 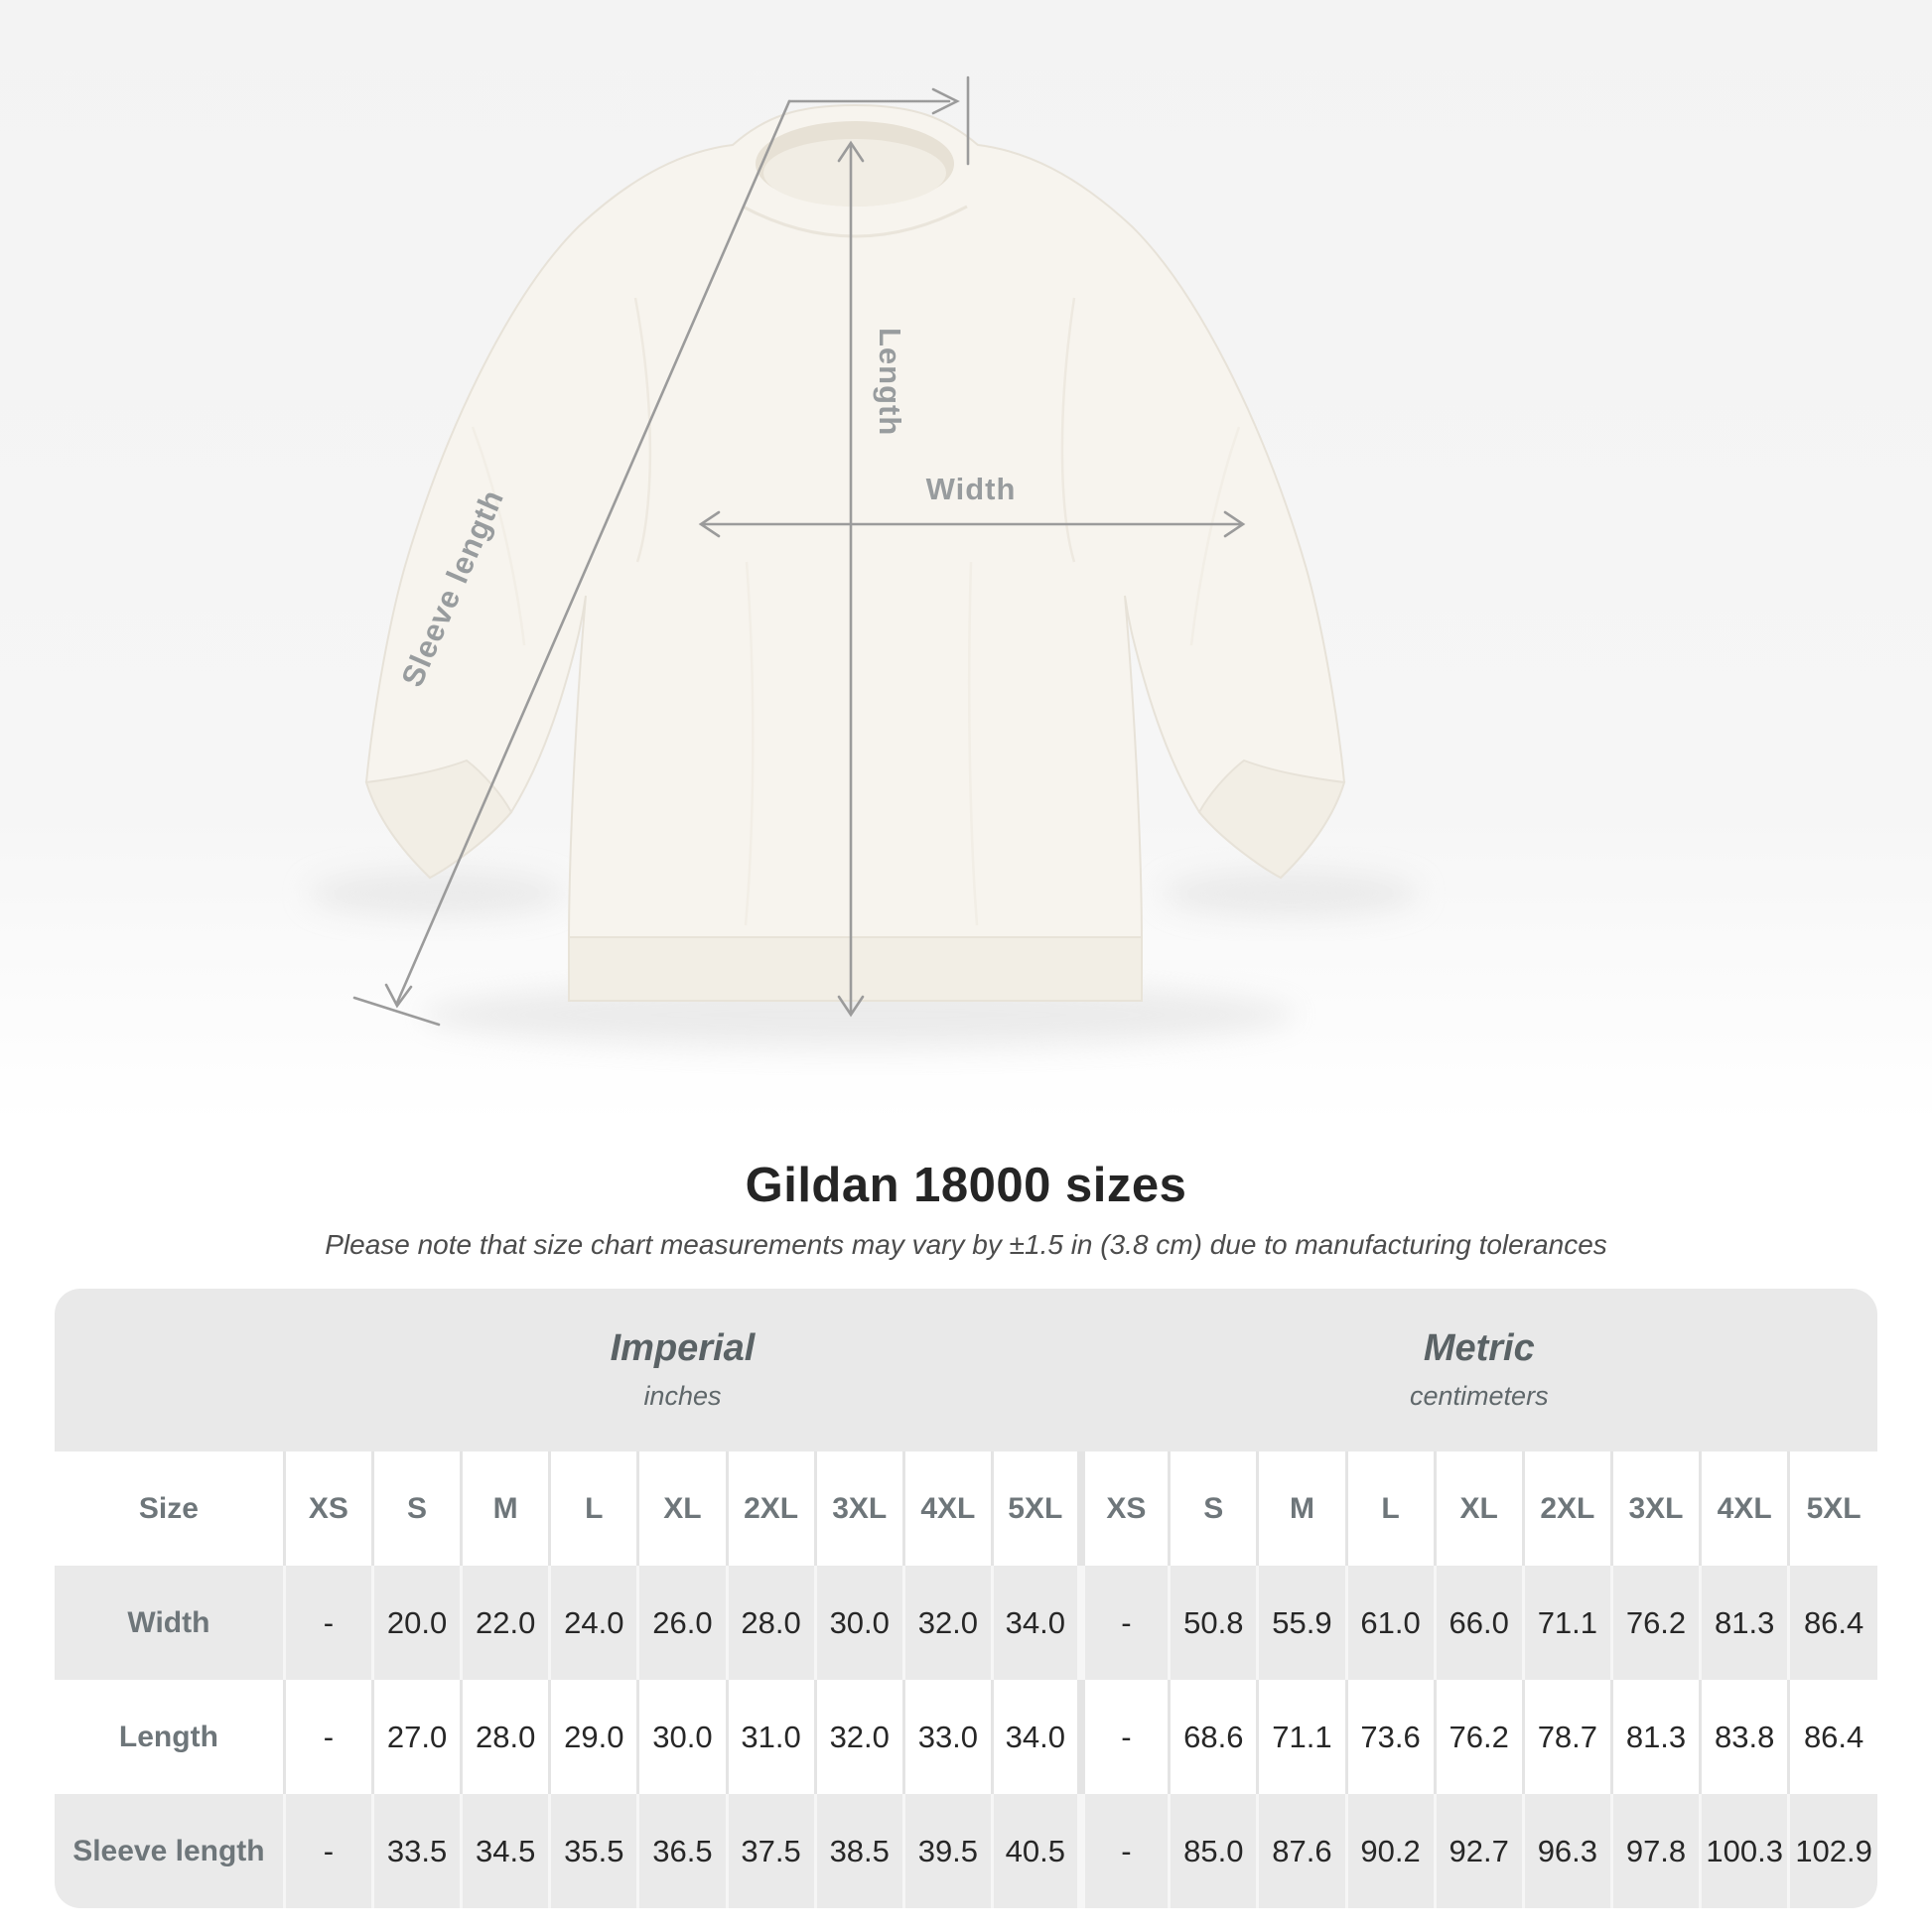 What do you see at coordinates (1234, 524) in the screenshot?
I see `width-arrow-right` at bounding box center [1234, 524].